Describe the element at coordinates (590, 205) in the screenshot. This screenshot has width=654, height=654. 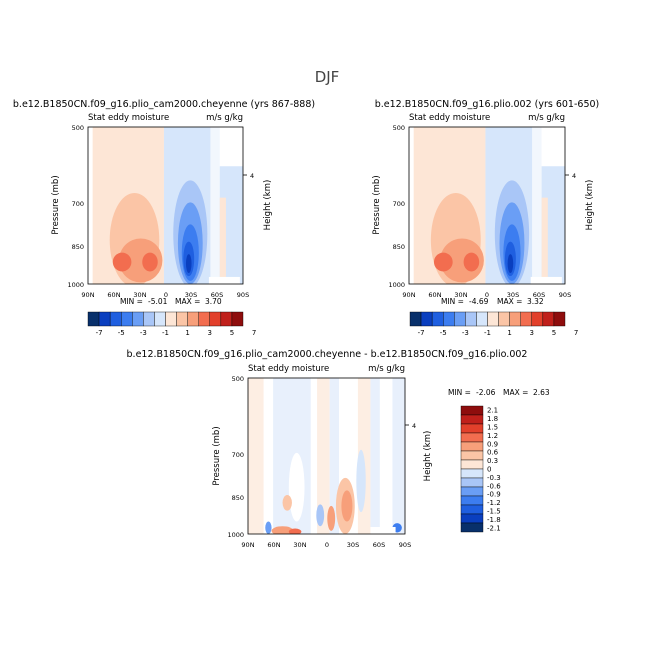
I see `panel-2-ylabel-right: Height (km)` at that location.